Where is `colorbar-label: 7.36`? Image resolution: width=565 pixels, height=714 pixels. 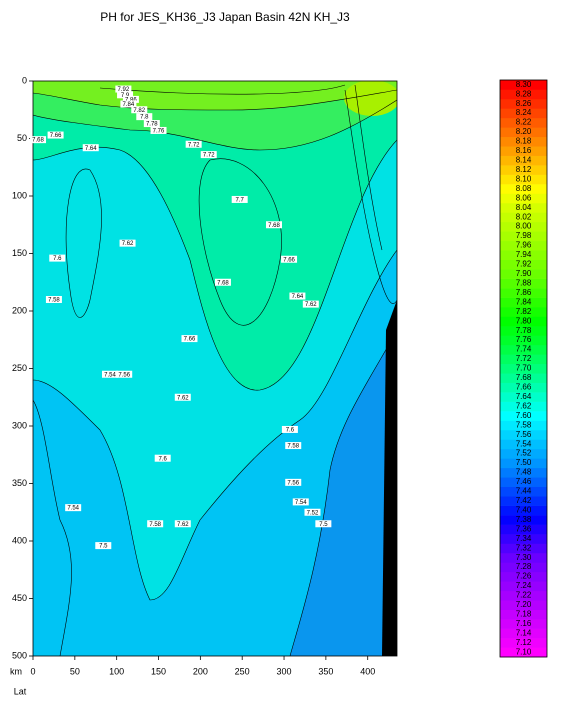 colorbar-label: 7.36 is located at coordinates (524, 528).